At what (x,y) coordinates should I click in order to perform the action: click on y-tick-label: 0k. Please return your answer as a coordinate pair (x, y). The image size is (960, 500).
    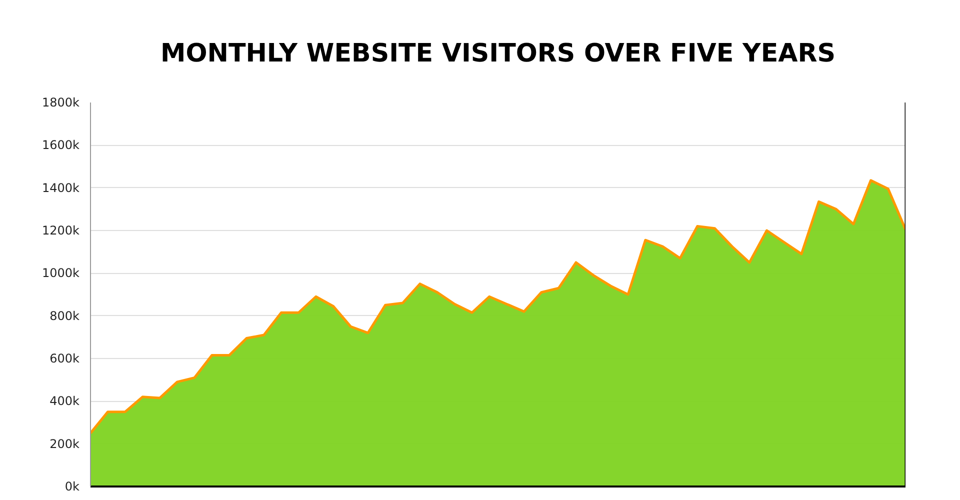
    Looking at the image, I should click on (72, 487).